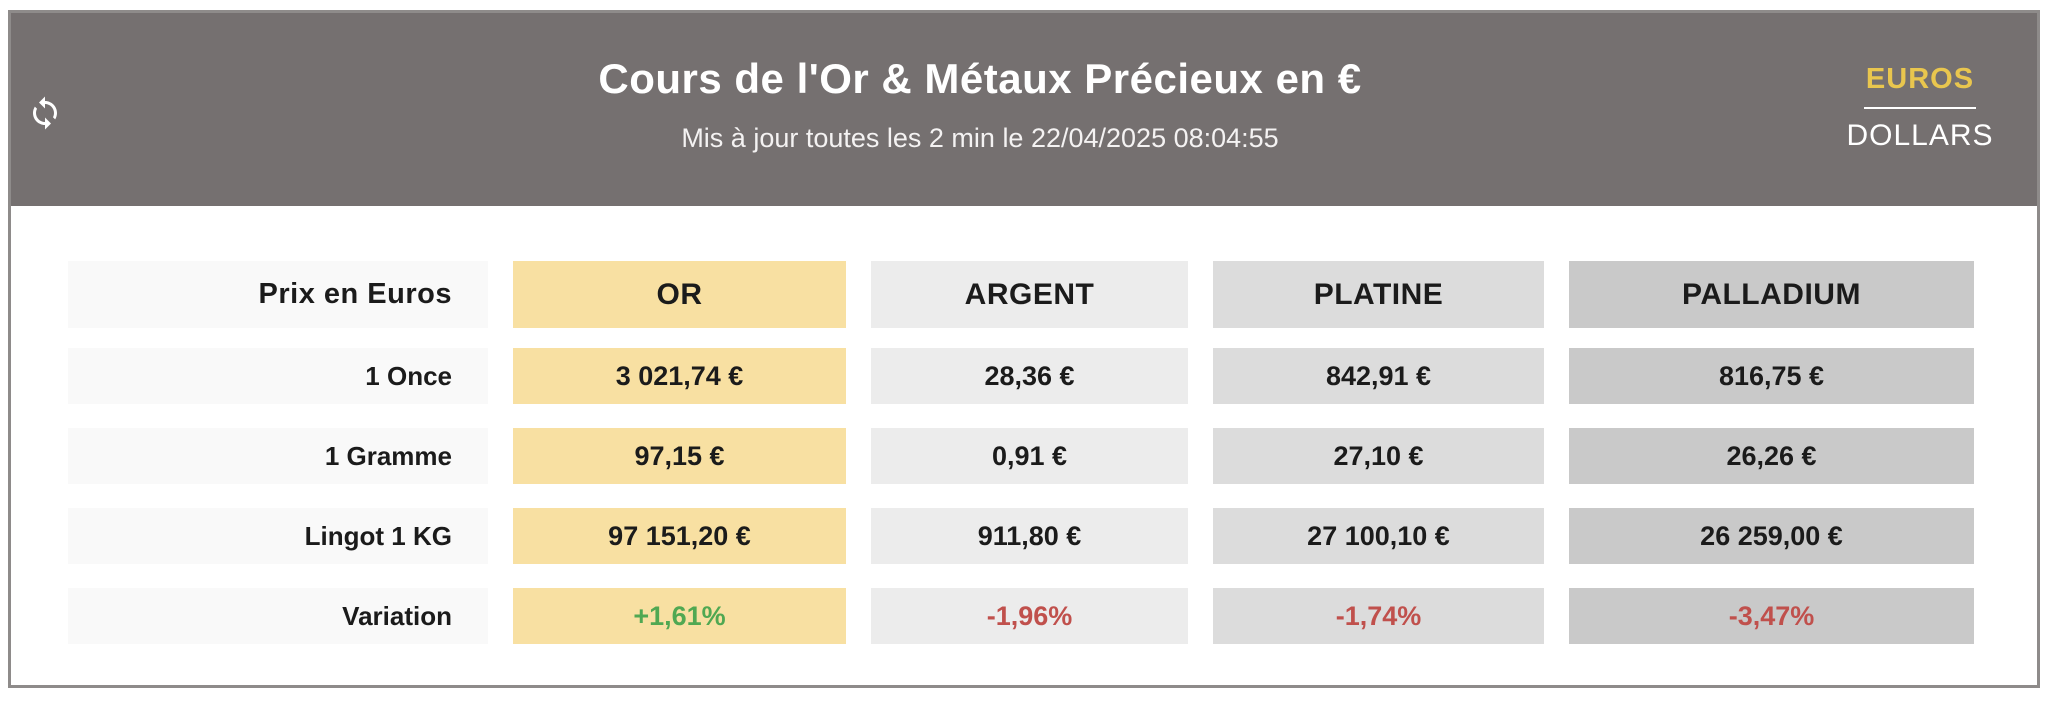 The height and width of the screenshot is (704, 2048). I want to click on column-header-palladium: PALLADIUM, so click(1771, 294).